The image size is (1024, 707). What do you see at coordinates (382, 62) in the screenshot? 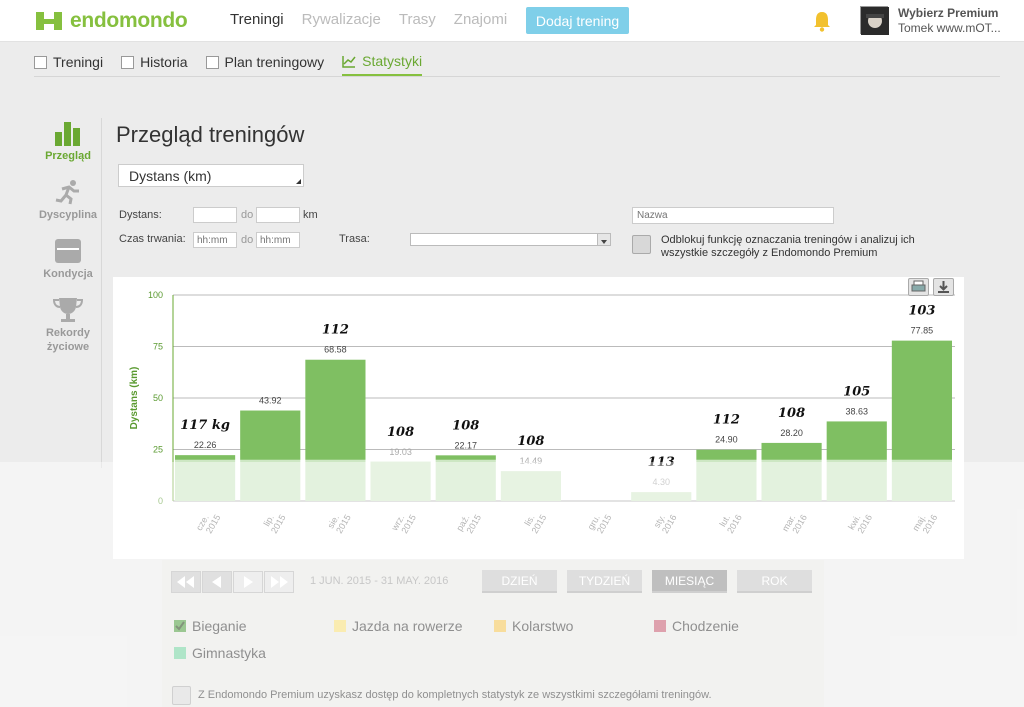
I see `subnav-statystyki: Statystyki` at bounding box center [382, 62].